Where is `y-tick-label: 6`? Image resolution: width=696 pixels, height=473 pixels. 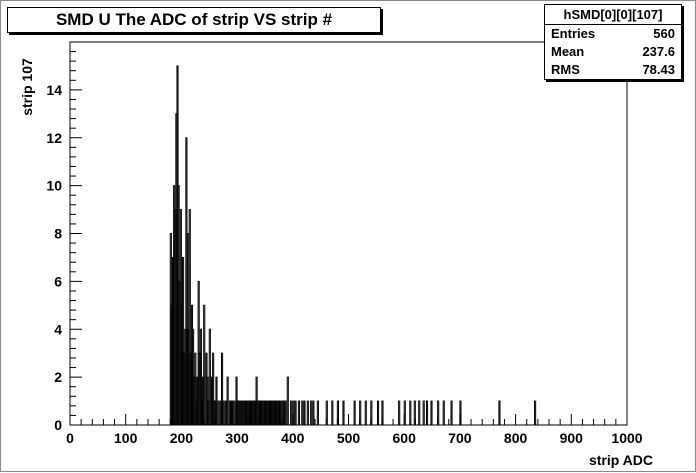
y-tick-label: 6 is located at coordinates (58, 281).